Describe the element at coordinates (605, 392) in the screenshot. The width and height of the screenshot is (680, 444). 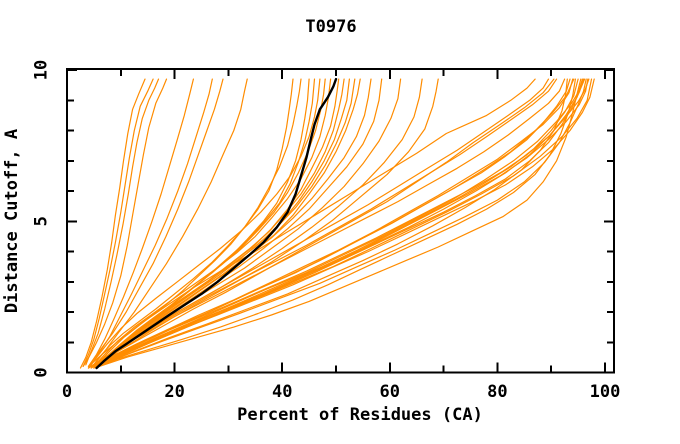
I see `x-tick-label: 100` at that location.